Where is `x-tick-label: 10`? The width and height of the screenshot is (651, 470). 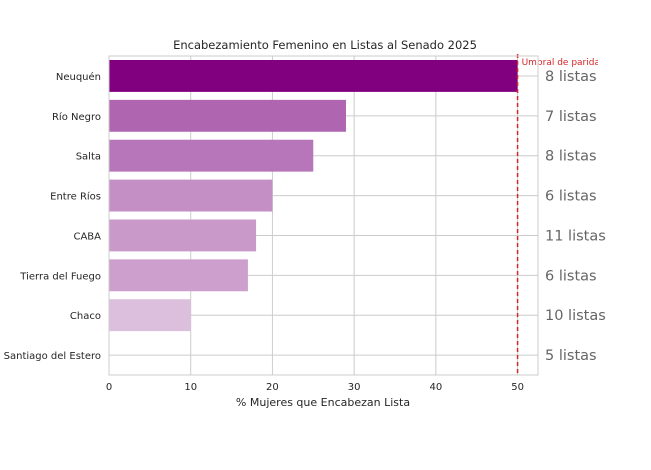
x-tick-label: 10 is located at coordinates (190, 387).